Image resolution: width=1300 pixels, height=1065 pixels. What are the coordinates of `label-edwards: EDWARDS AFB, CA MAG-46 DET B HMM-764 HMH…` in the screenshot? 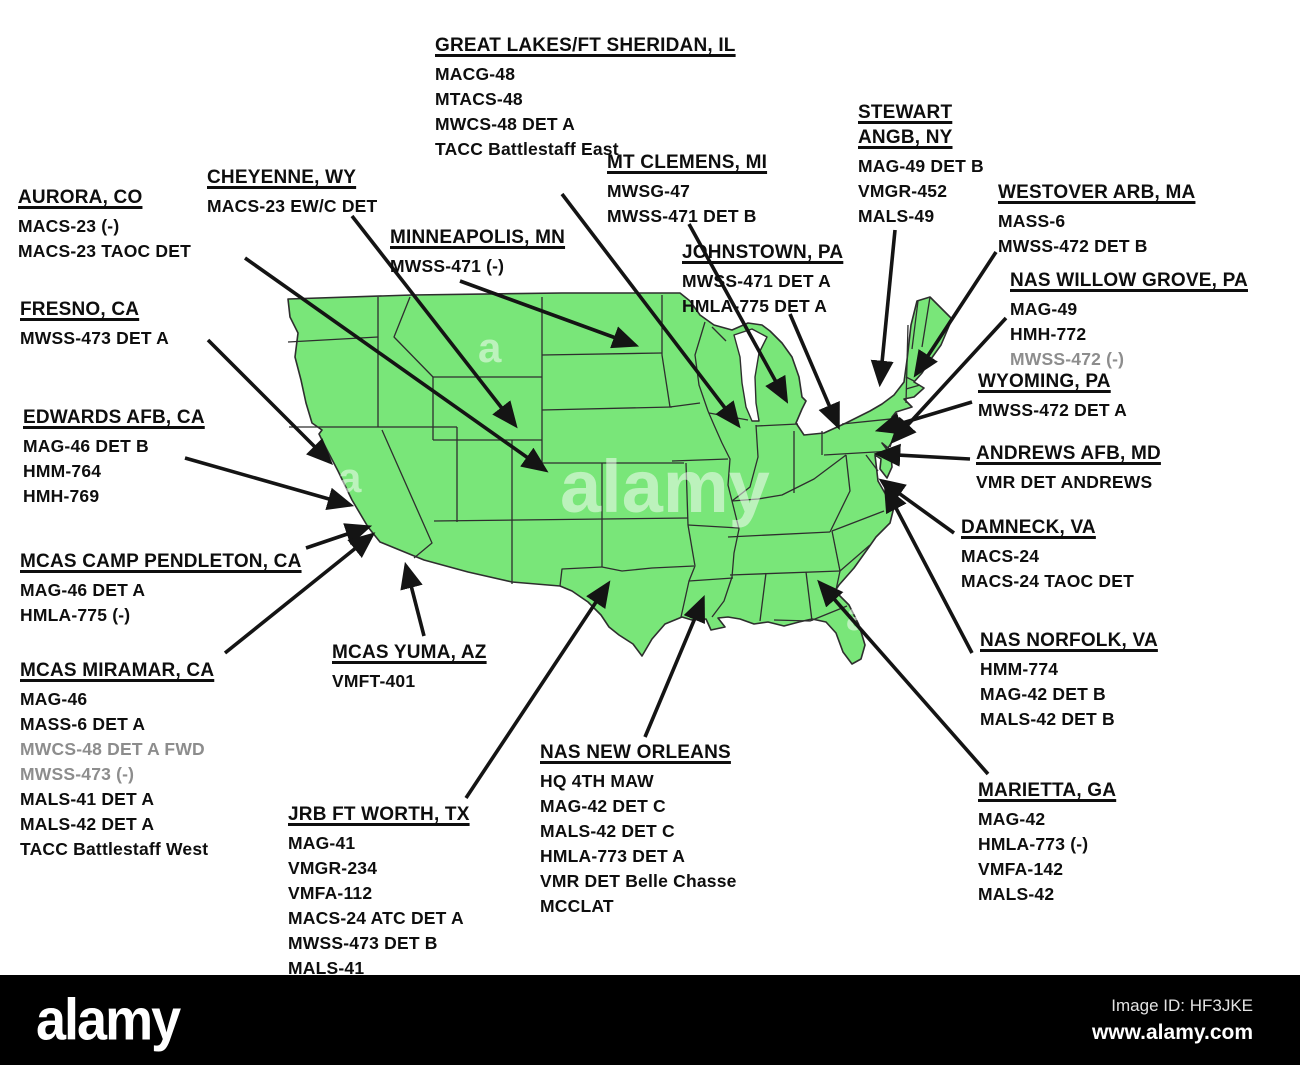 It's located at (114, 457).